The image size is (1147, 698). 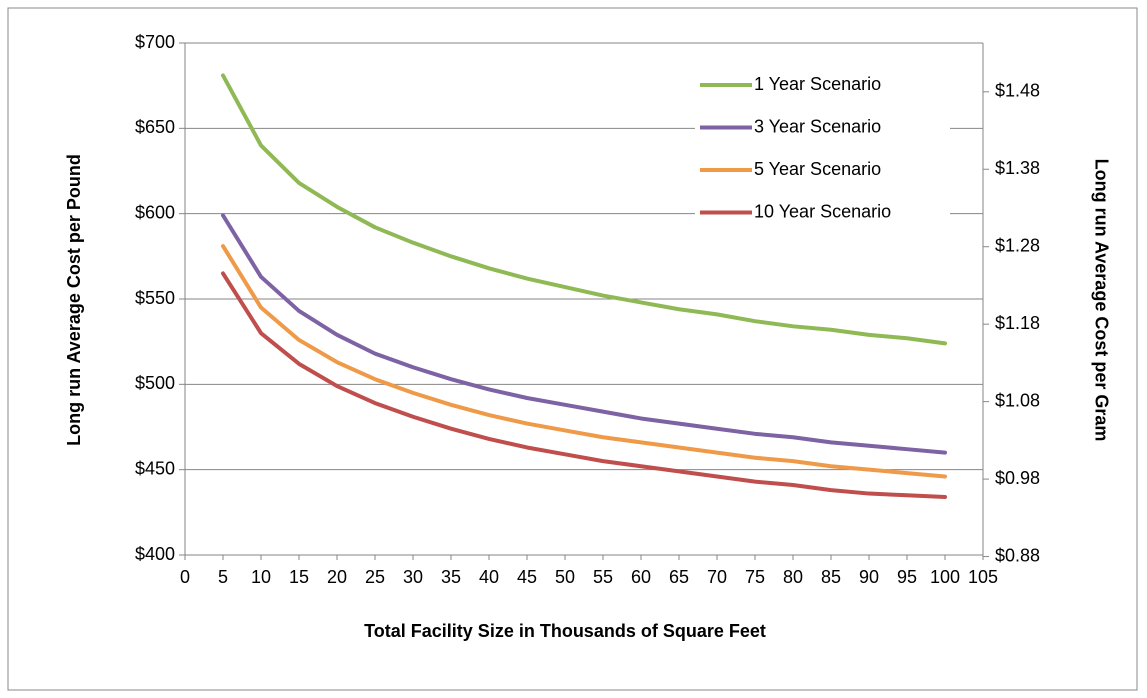 What do you see at coordinates (413, 577) in the screenshot?
I see `x-tick-label: 30` at bounding box center [413, 577].